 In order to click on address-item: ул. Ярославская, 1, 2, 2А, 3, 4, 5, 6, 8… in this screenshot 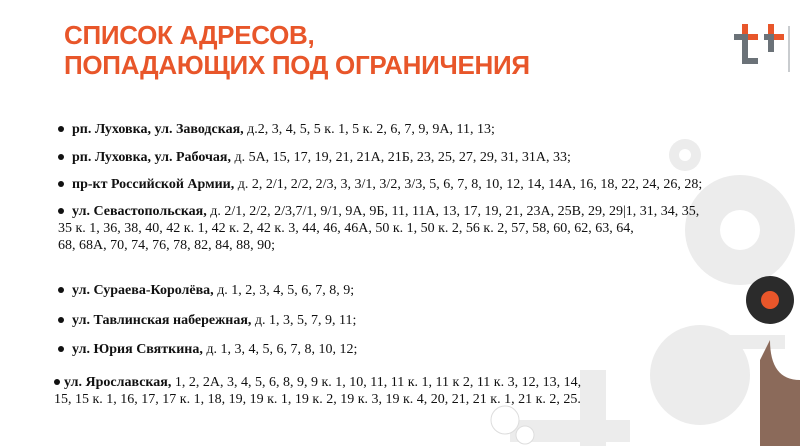, I will do `click(317, 391)`.